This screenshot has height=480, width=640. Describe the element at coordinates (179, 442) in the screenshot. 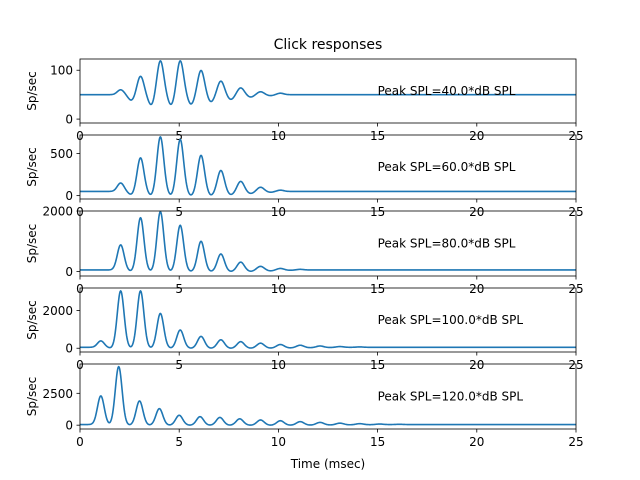

I see `x-tick-label-5-1: 5` at that location.